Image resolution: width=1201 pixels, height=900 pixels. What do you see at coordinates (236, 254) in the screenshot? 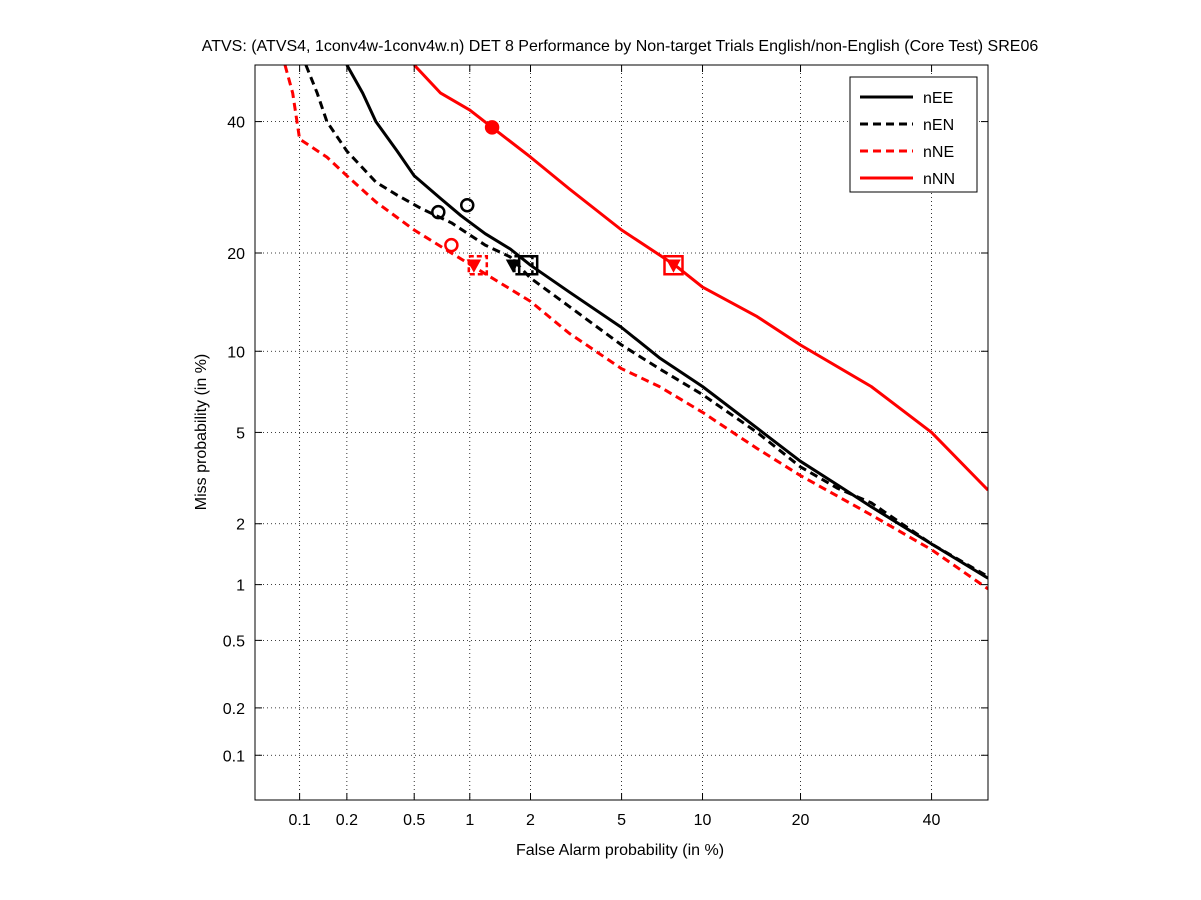
I see `y-tick-label: 20` at bounding box center [236, 254].